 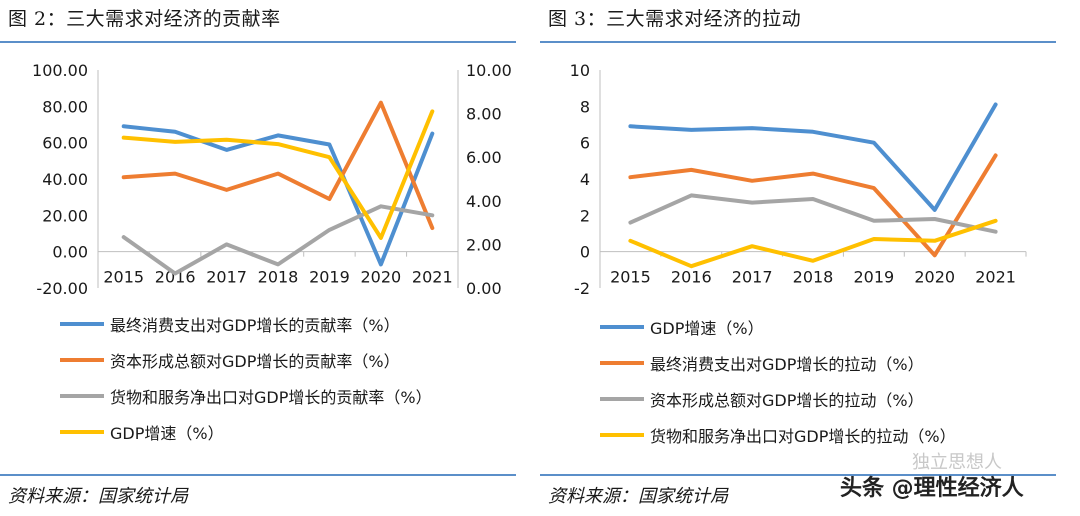 What do you see at coordinates (798, 42) in the screenshot?
I see `right-top-rule` at bounding box center [798, 42].